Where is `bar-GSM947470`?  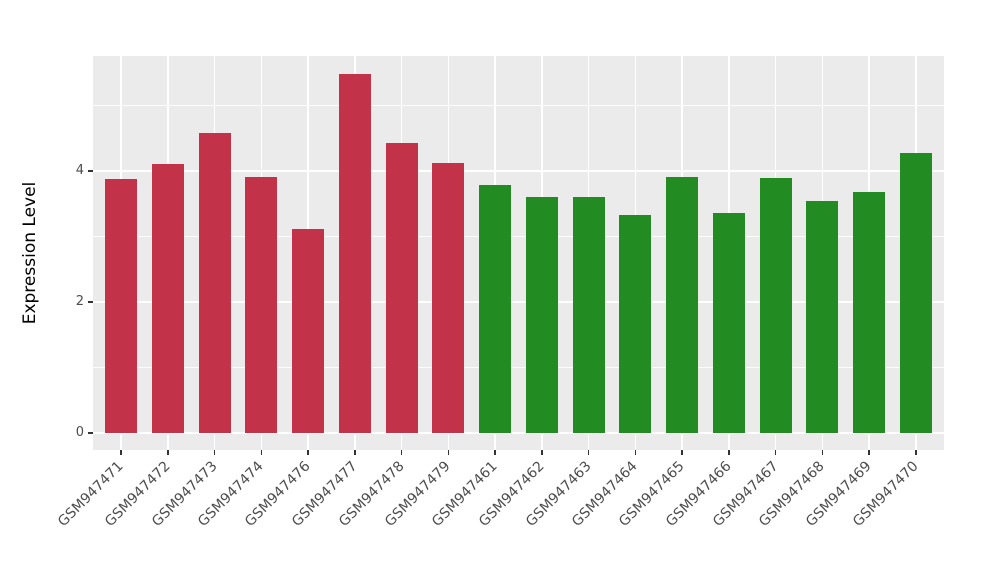
bar-GSM947470 is located at coordinates (916, 292).